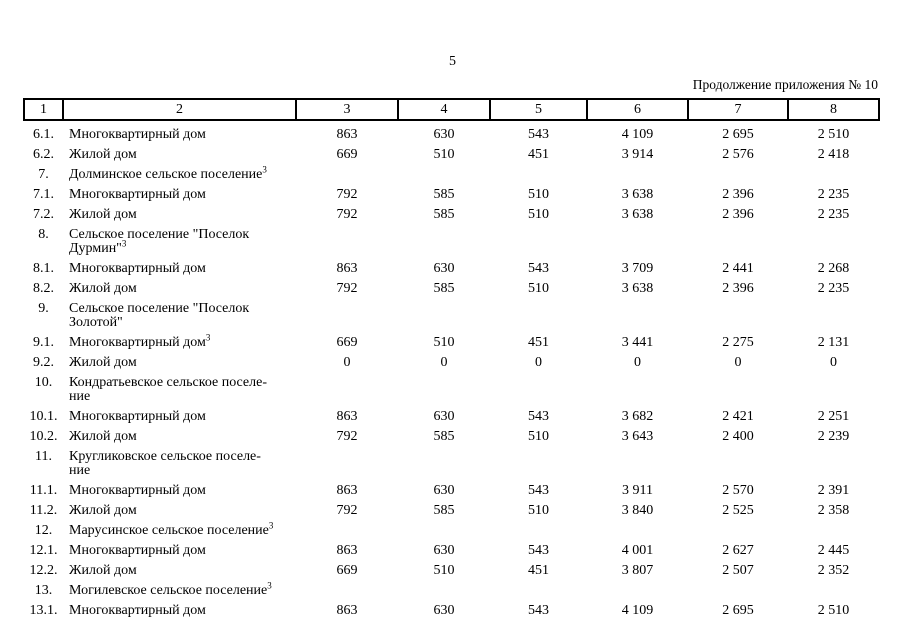 Image resolution: width=905 pixels, height=640 pixels. I want to click on row-number-cell: 10.1., so click(43, 416).